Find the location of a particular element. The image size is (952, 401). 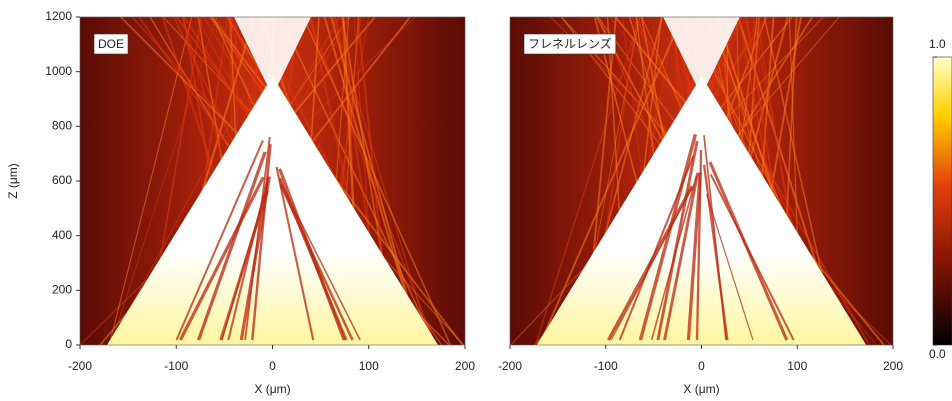

y-tick-label: 0 is located at coordinates (68, 344).